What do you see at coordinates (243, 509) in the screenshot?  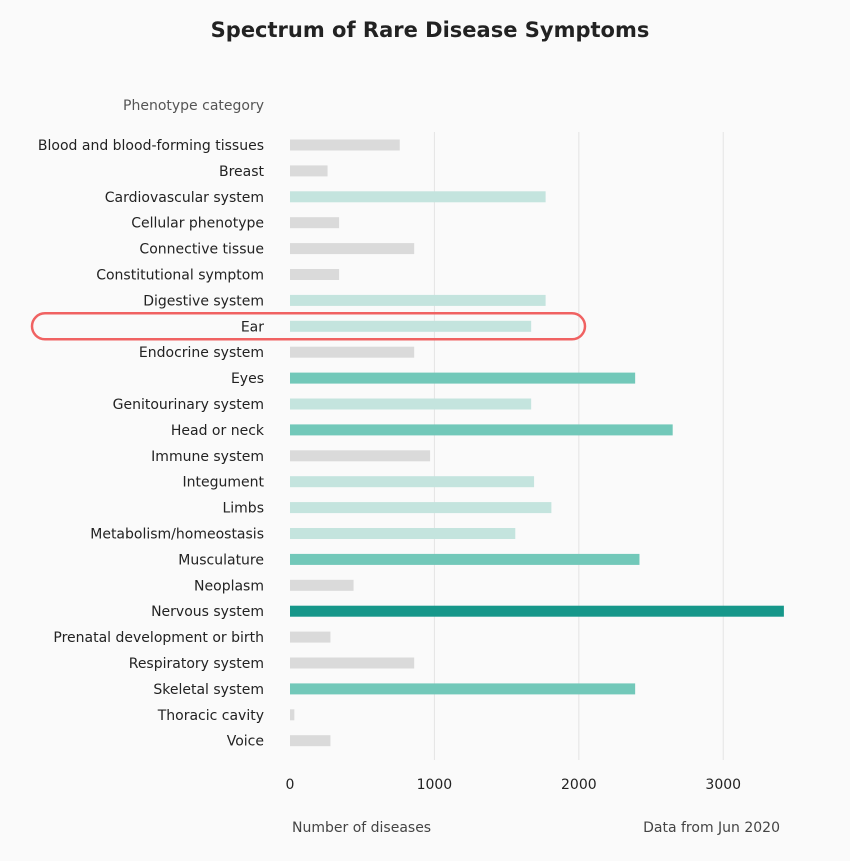 I see `category-label: Limbs` at bounding box center [243, 509].